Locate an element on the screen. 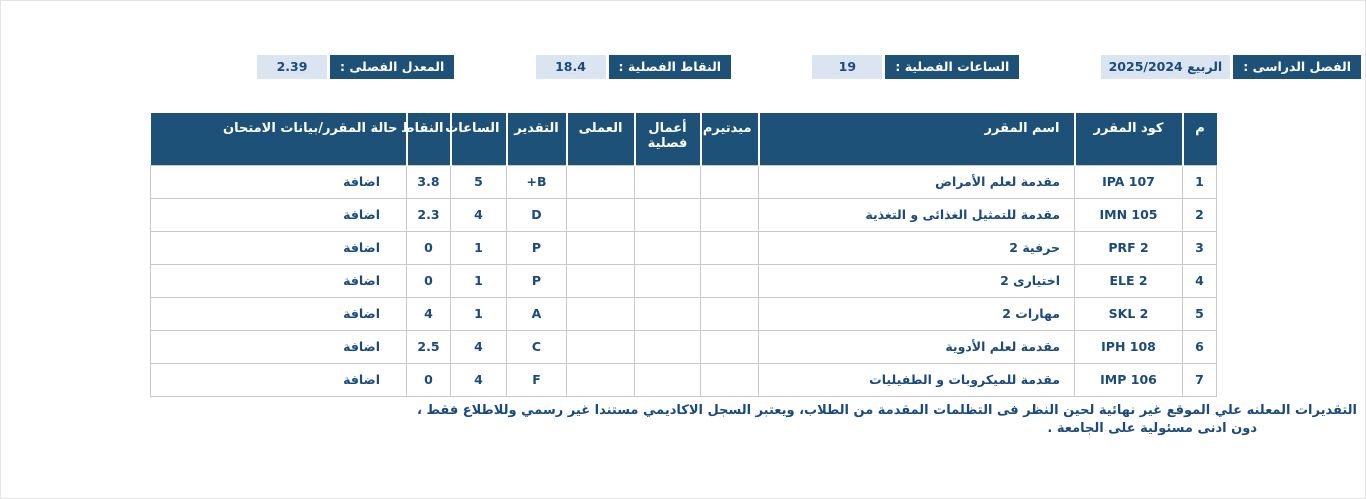 The height and width of the screenshot is (499, 1366). cell-grade: B+ is located at coordinates (536, 181).